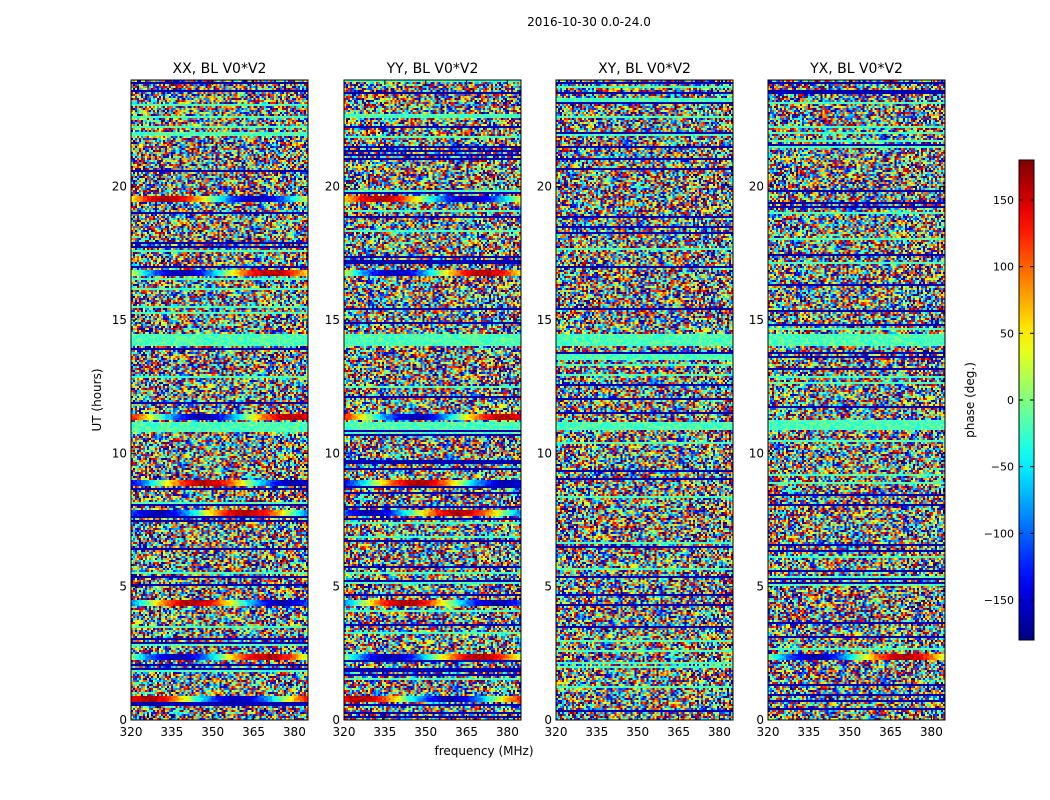 The image size is (1050, 800). What do you see at coordinates (432, 69) in the screenshot?
I see `panel-title: YY, BL V0*V2` at bounding box center [432, 69].